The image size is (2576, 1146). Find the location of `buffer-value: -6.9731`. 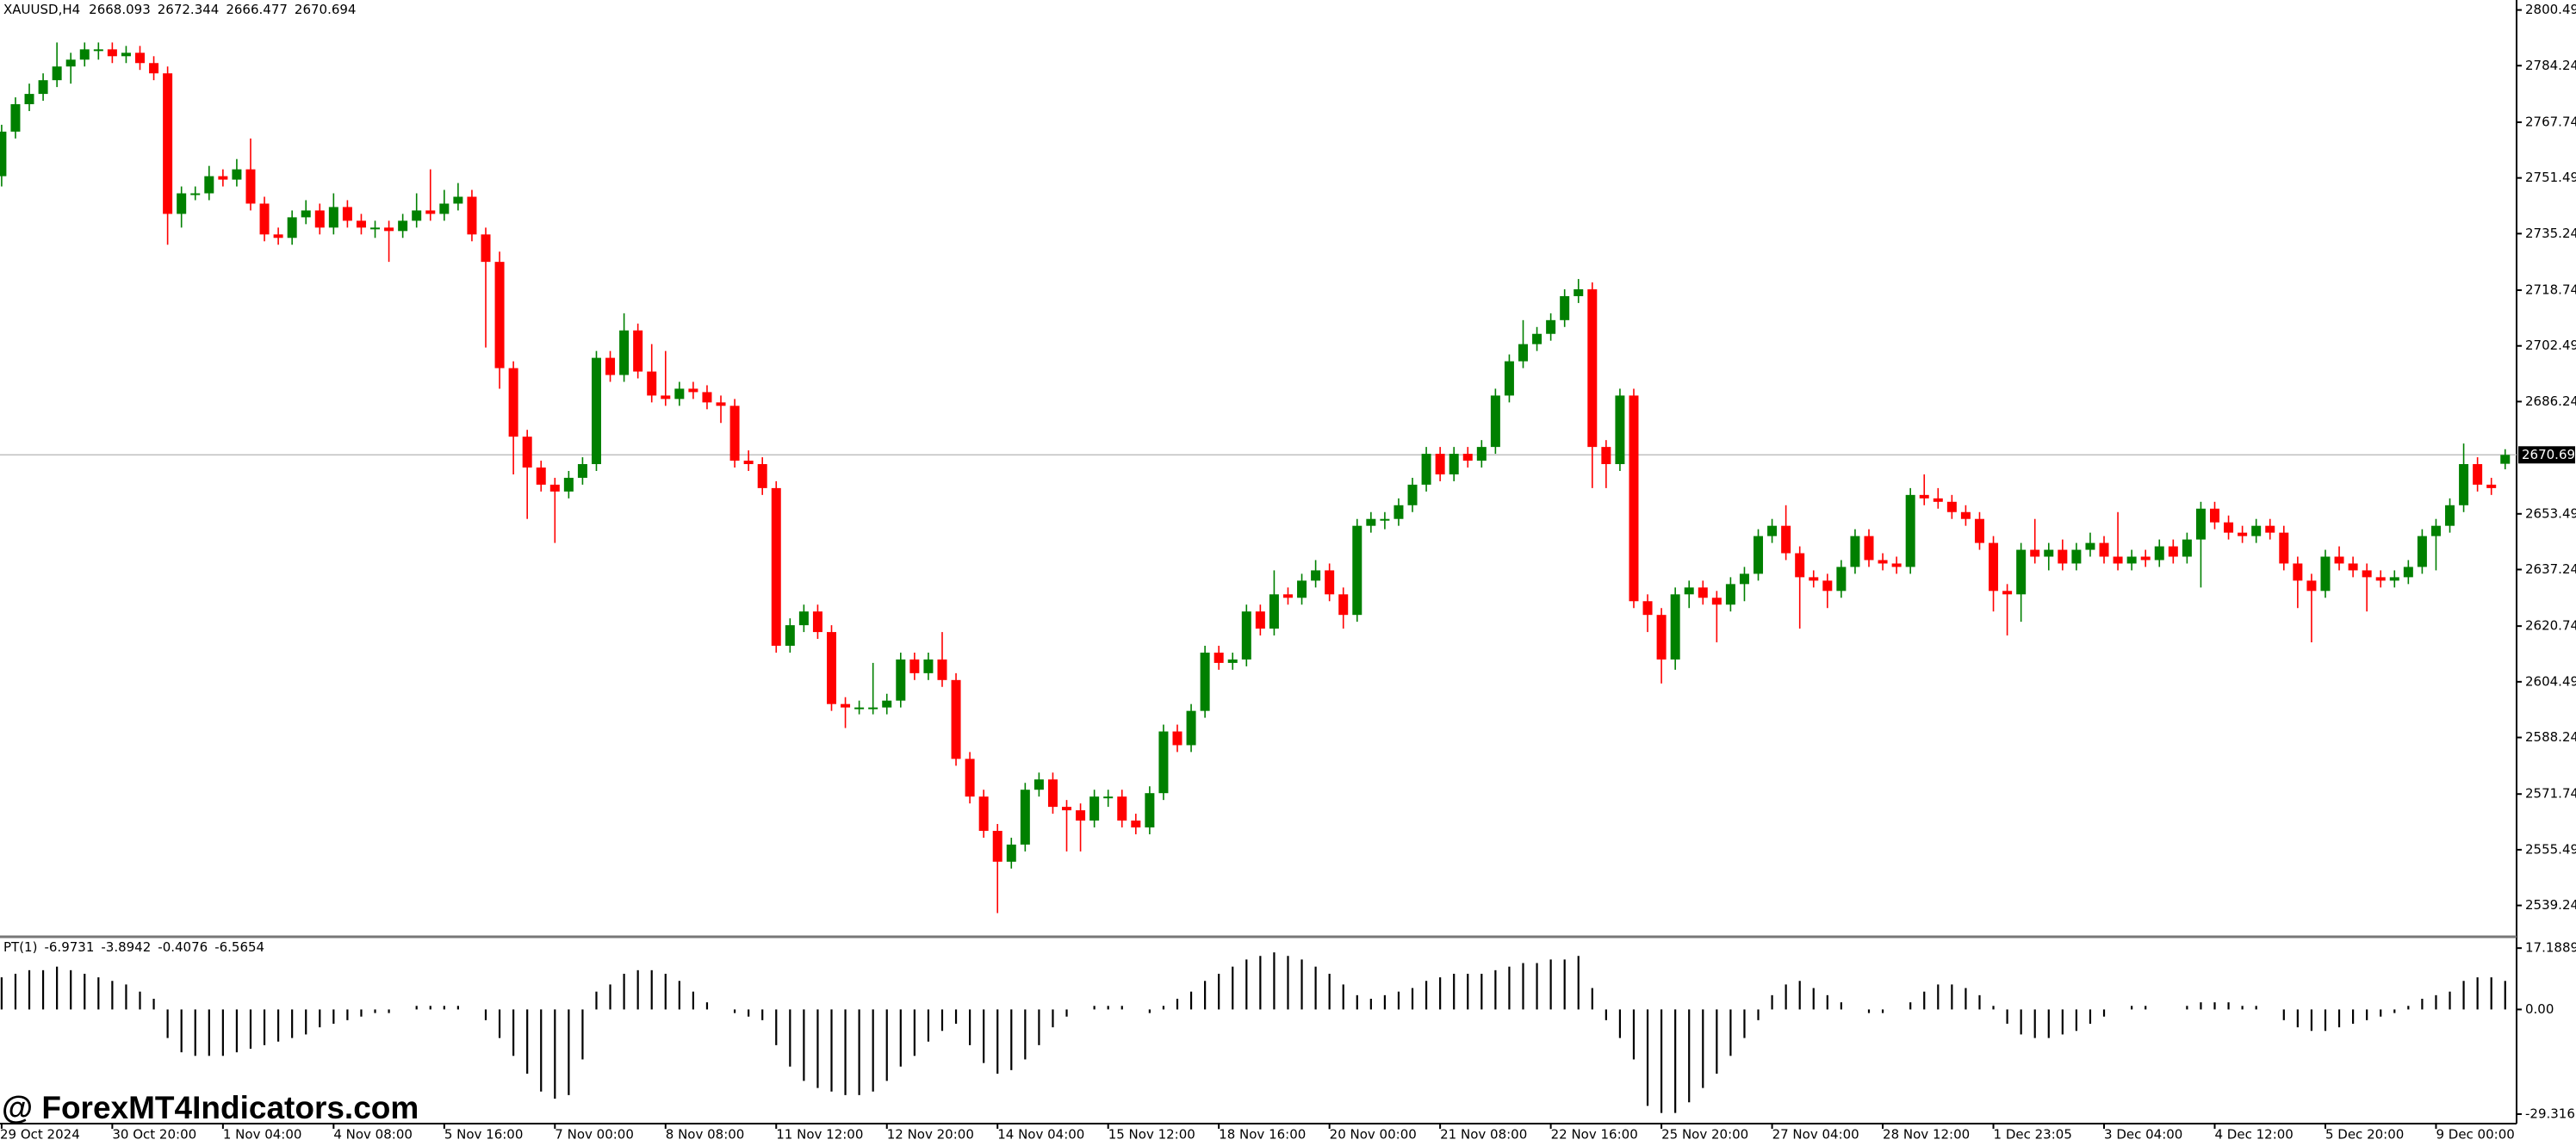

buffer-value: -6.9731 is located at coordinates (69, 947).